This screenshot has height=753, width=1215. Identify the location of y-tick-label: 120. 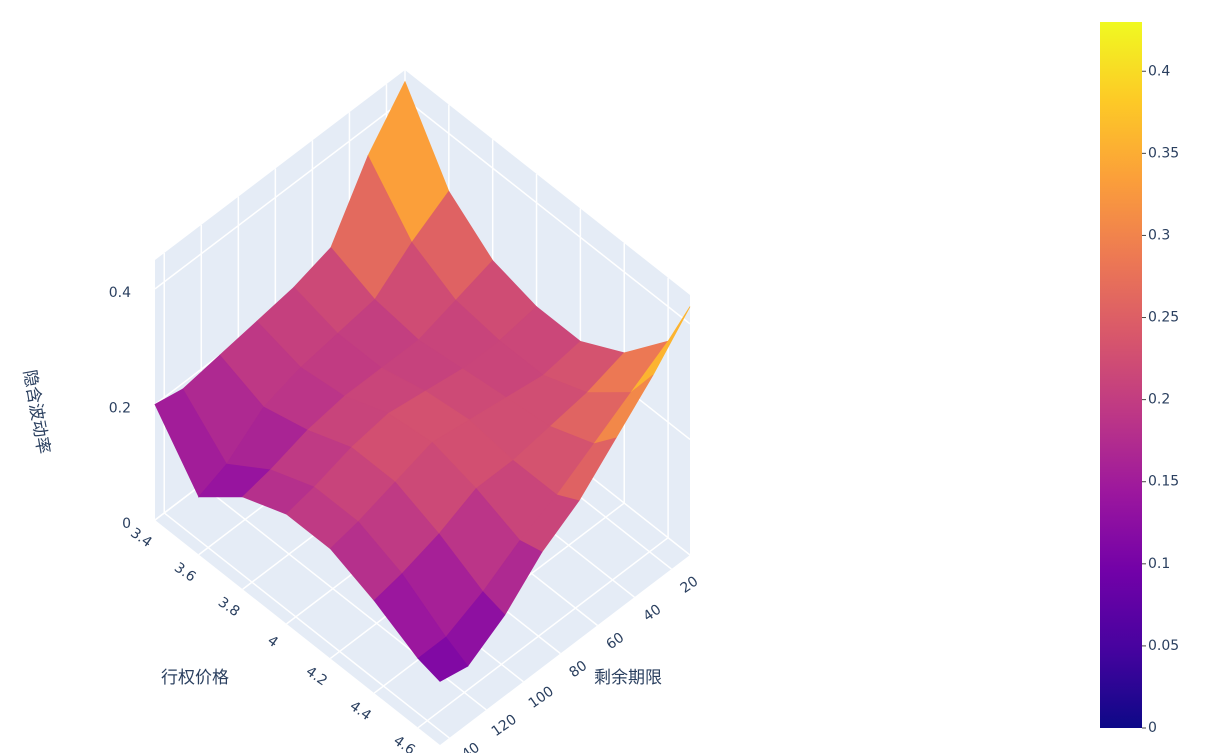
(504, 726).